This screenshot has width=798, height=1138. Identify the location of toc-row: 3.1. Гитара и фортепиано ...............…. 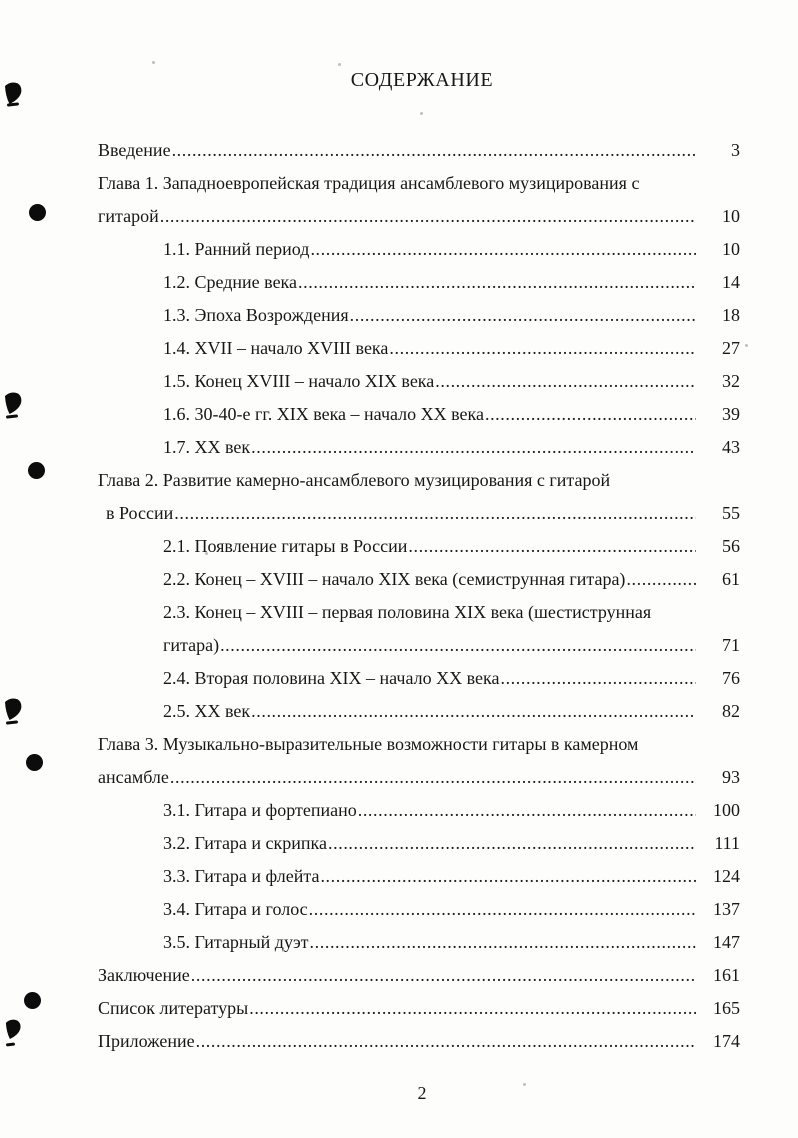
(422, 810).